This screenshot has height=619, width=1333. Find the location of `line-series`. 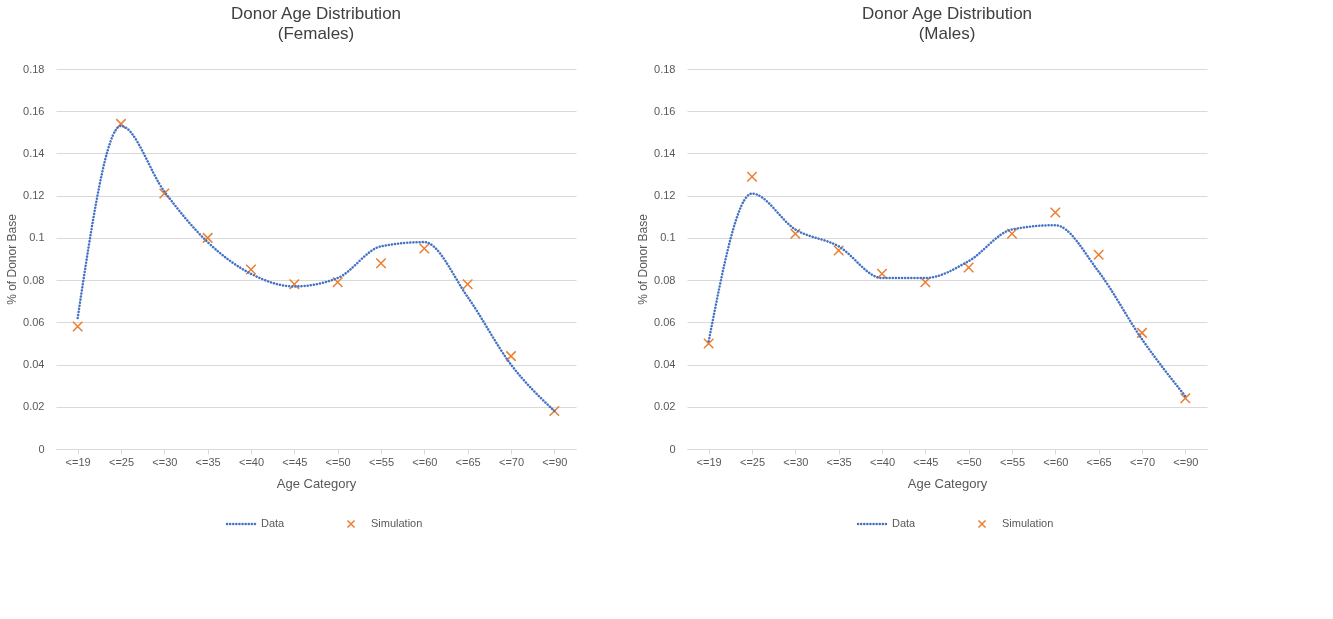

line-series is located at coordinates (947, 295).